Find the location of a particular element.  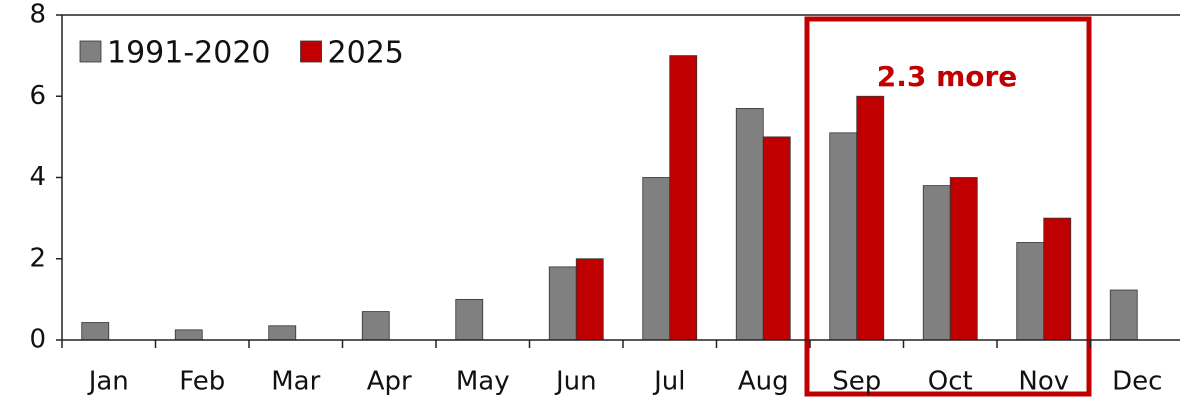

x-tick-label: Nov is located at coordinates (1043, 382).